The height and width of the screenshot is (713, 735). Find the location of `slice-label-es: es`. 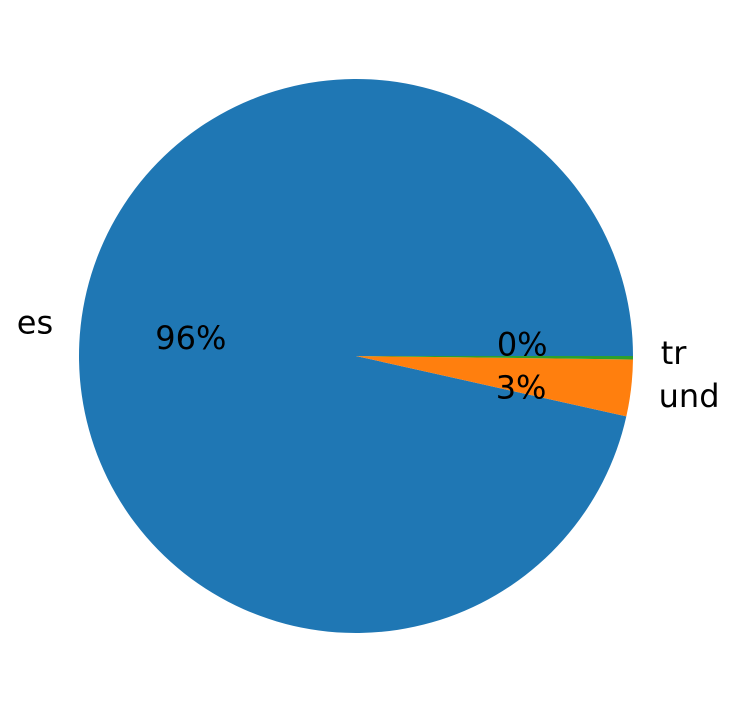

slice-label-es: es is located at coordinates (35, 323).